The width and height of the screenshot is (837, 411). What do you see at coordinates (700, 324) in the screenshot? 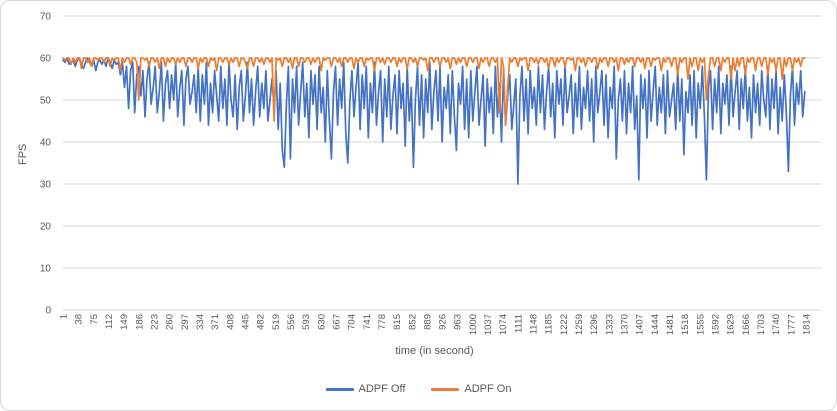
I see `svg-text: 1555` at bounding box center [700, 324].